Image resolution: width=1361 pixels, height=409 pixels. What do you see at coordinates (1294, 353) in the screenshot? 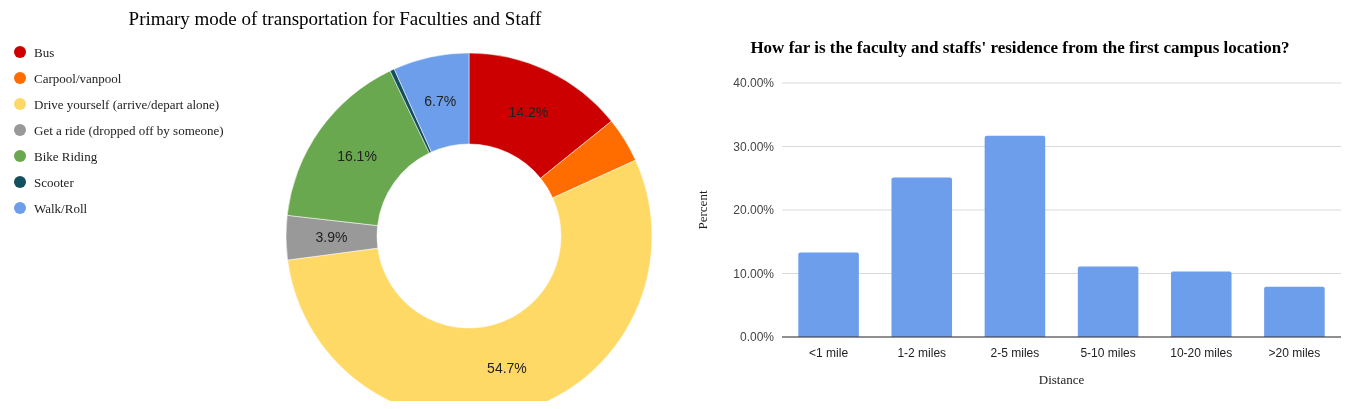
I see `x-tick-label: >20 miles` at bounding box center [1294, 353].